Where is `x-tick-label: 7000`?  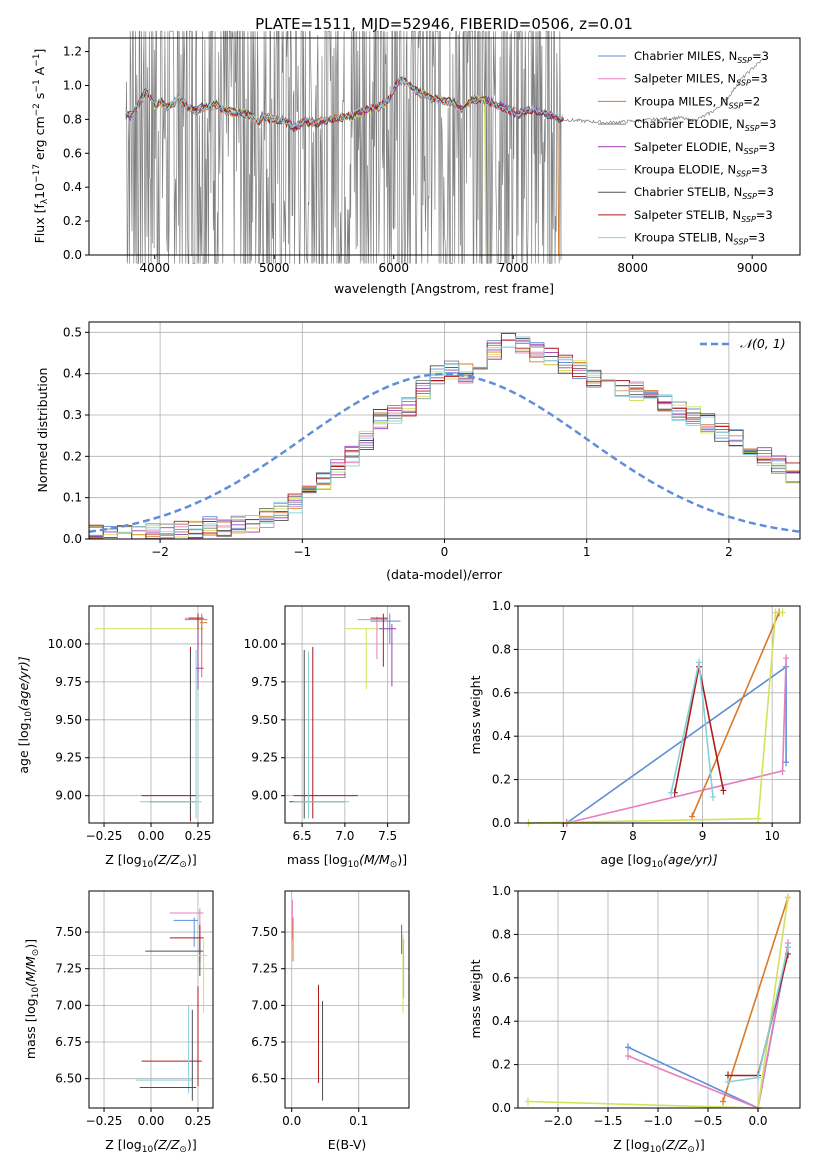
x-tick-label: 7000 is located at coordinates (513, 268).